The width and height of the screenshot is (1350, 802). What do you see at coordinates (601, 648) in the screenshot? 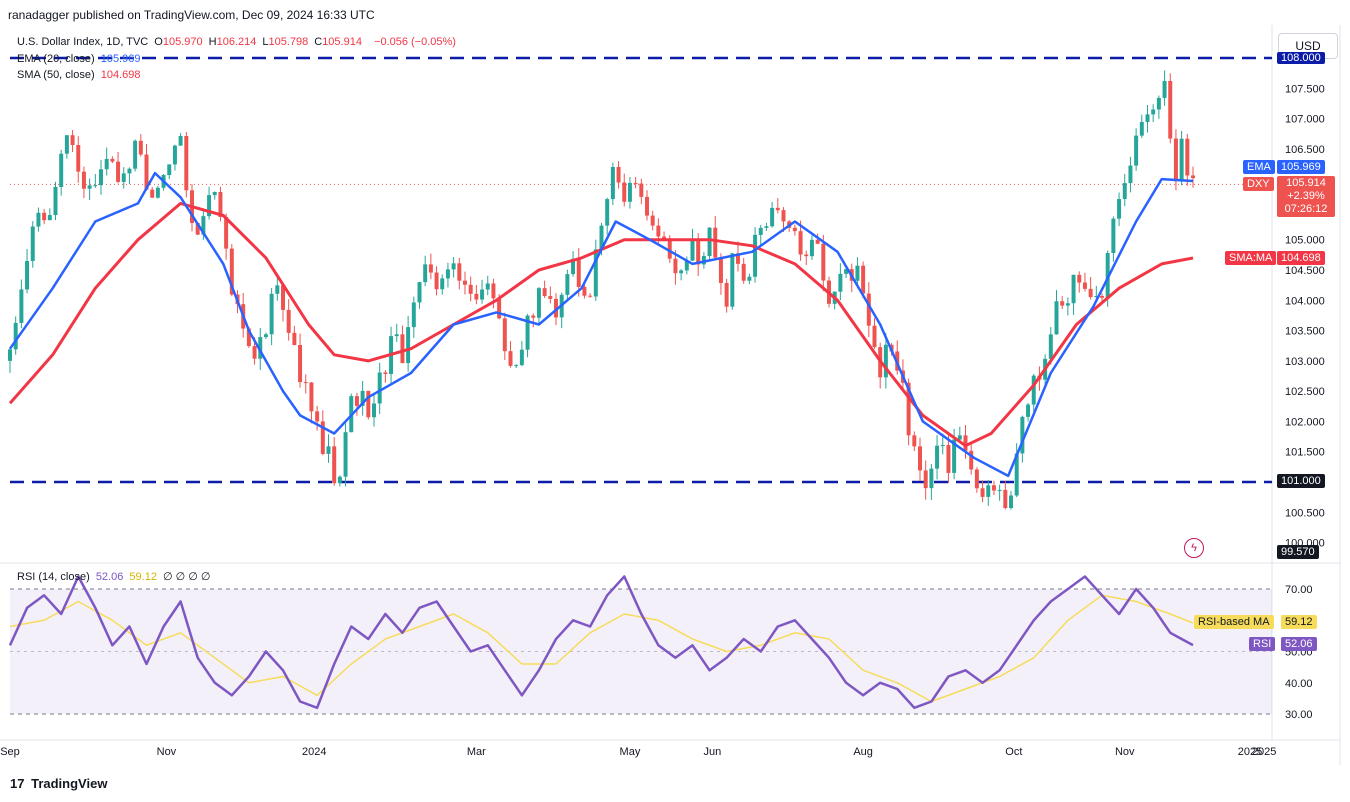
I see `rsi-ma-line` at bounding box center [601, 648].